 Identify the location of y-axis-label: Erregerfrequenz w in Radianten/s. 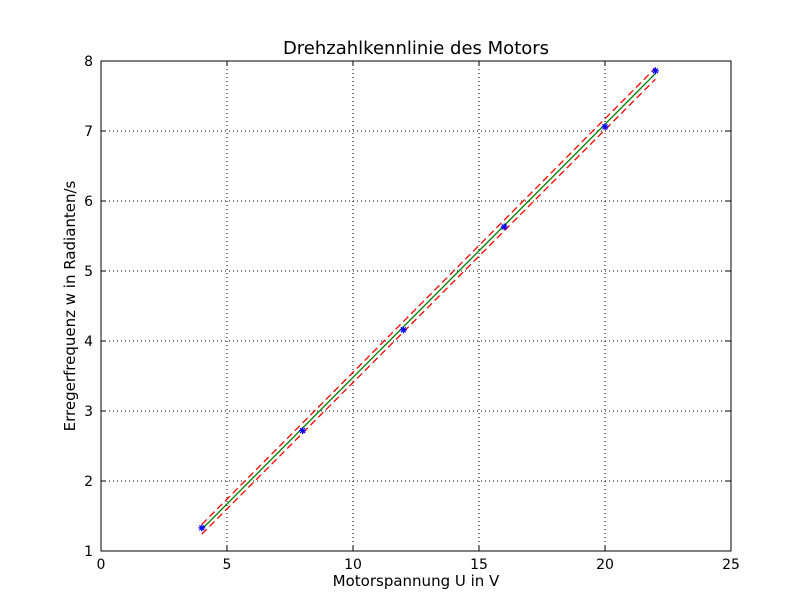
(70, 305).